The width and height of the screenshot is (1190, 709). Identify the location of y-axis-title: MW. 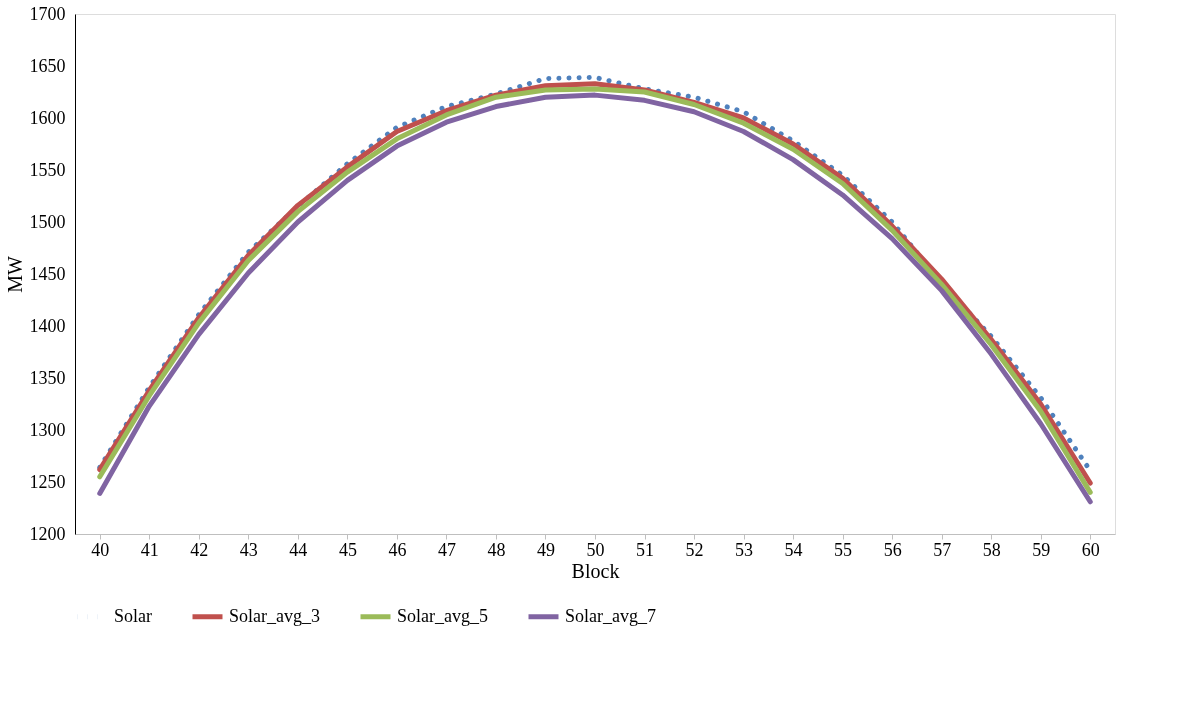
(14, 274).